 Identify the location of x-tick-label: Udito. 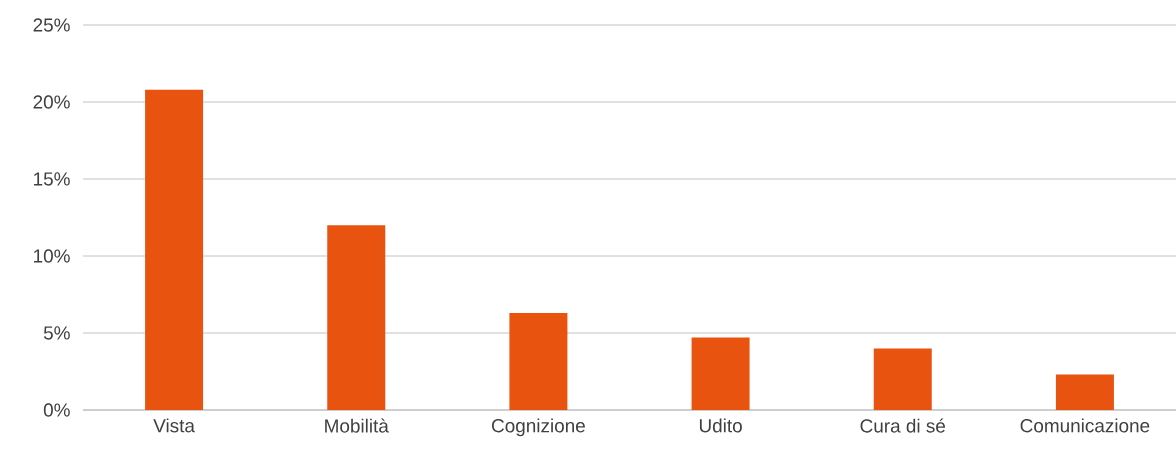
(720, 425).